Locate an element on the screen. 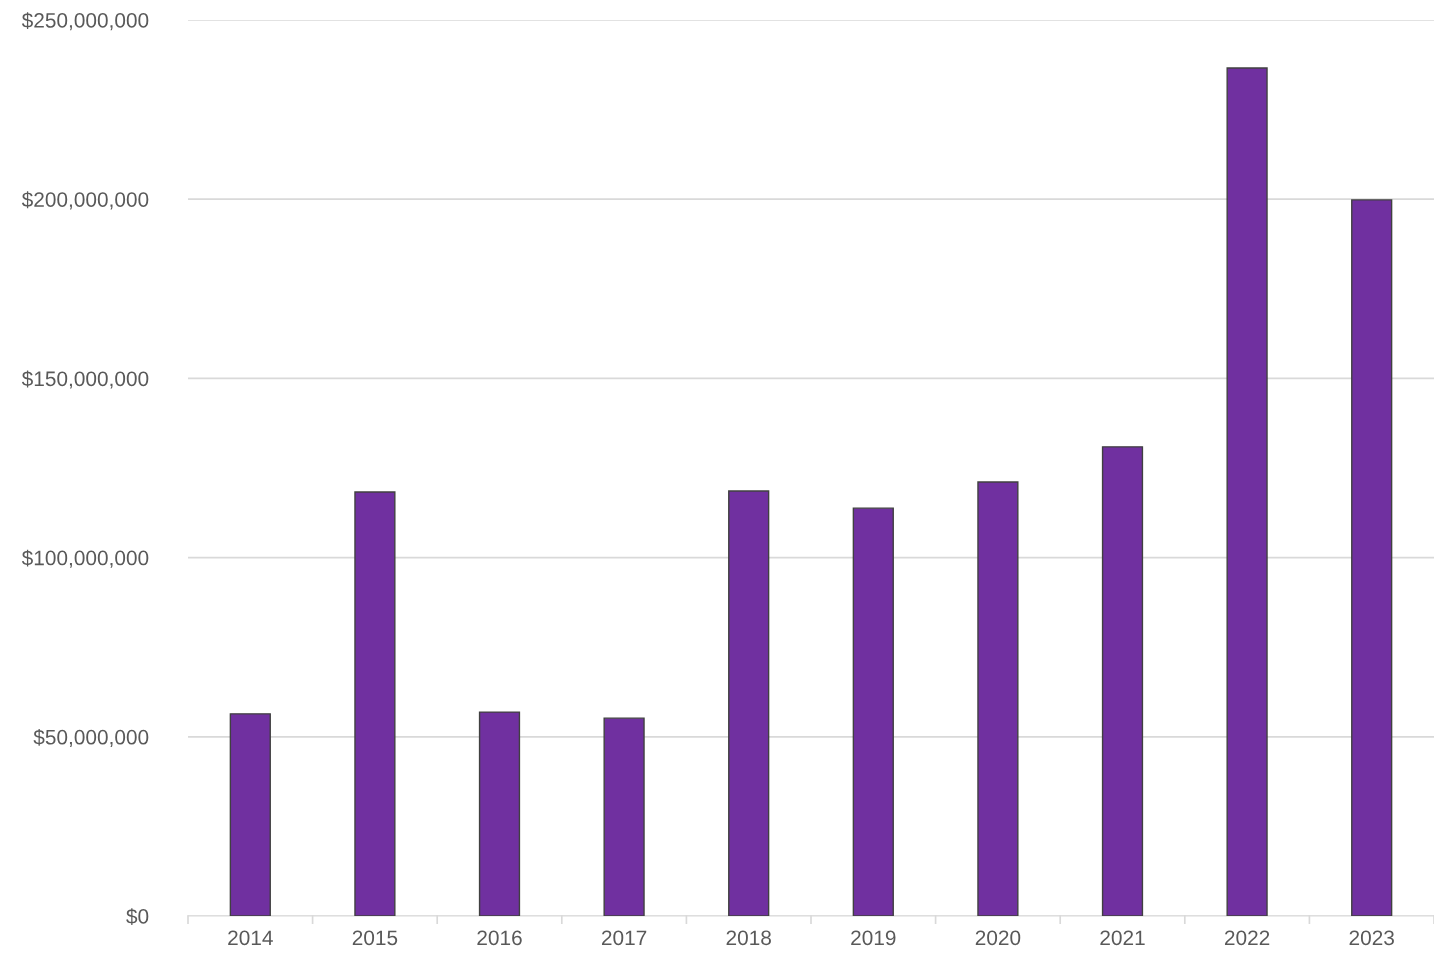 The image size is (1434, 957). x-tick-label: 2021 is located at coordinates (1122, 938).